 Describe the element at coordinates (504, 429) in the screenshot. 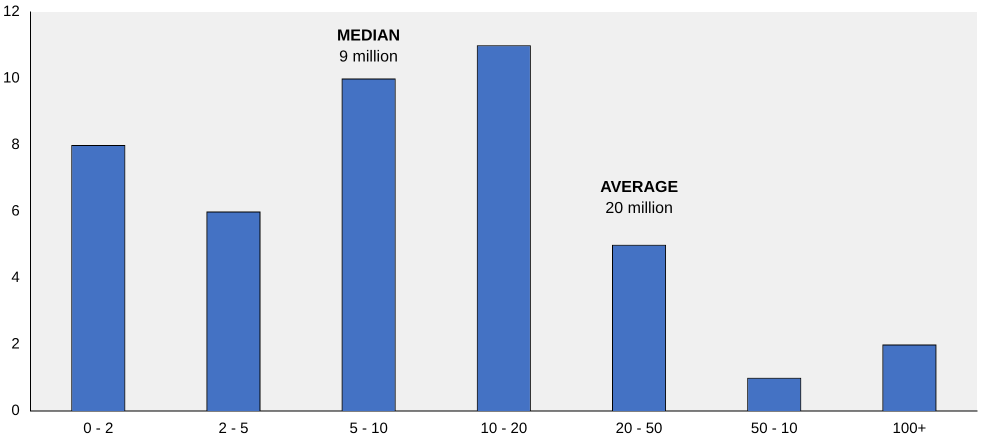

I see `x-tick-label: 10 - 20` at that location.